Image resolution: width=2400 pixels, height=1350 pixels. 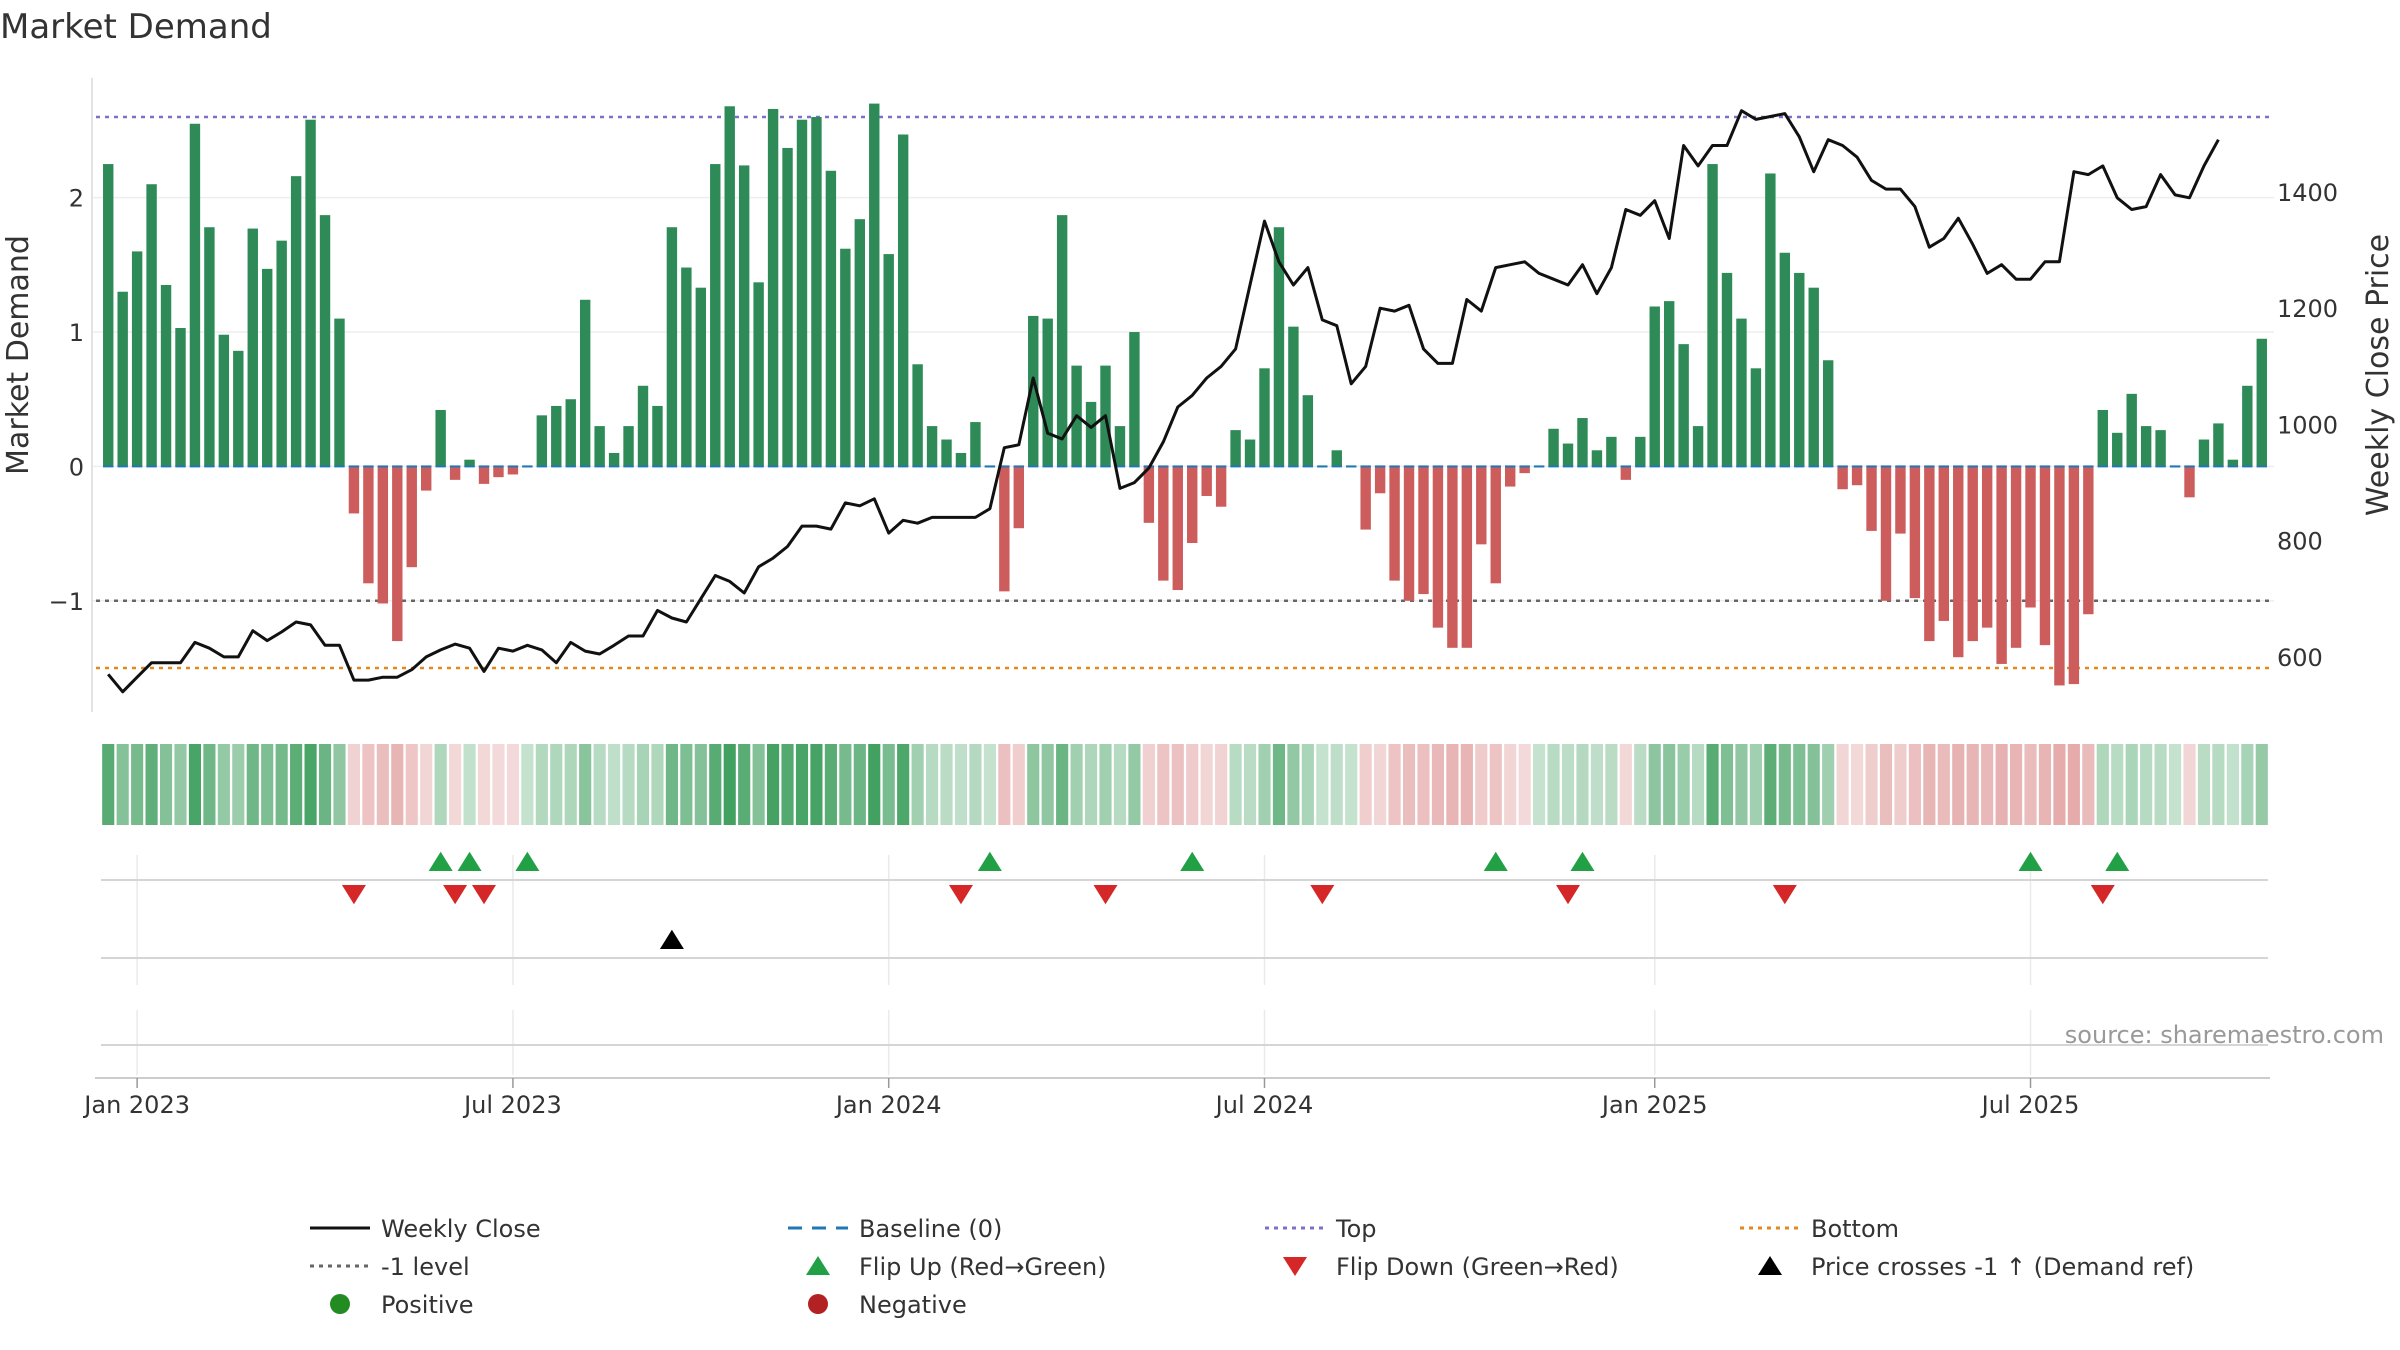 I want to click on legend-label: -1 level, so click(x=425, y=1267).